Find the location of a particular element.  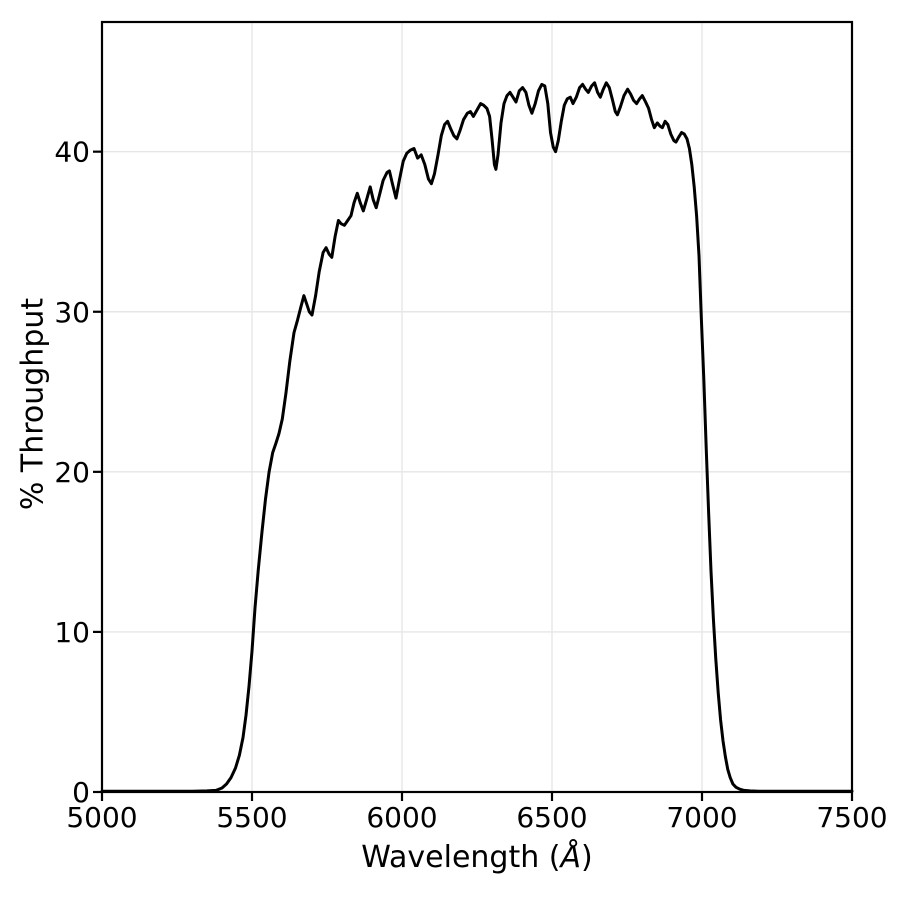

angstrom-symbol: Å is located at coordinates (571, 857).